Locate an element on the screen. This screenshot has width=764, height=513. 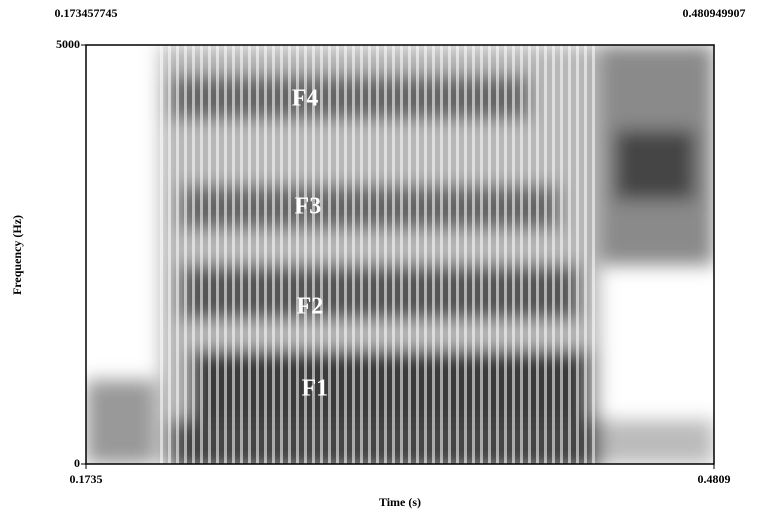
formant-label: F3 is located at coordinates (308, 206).